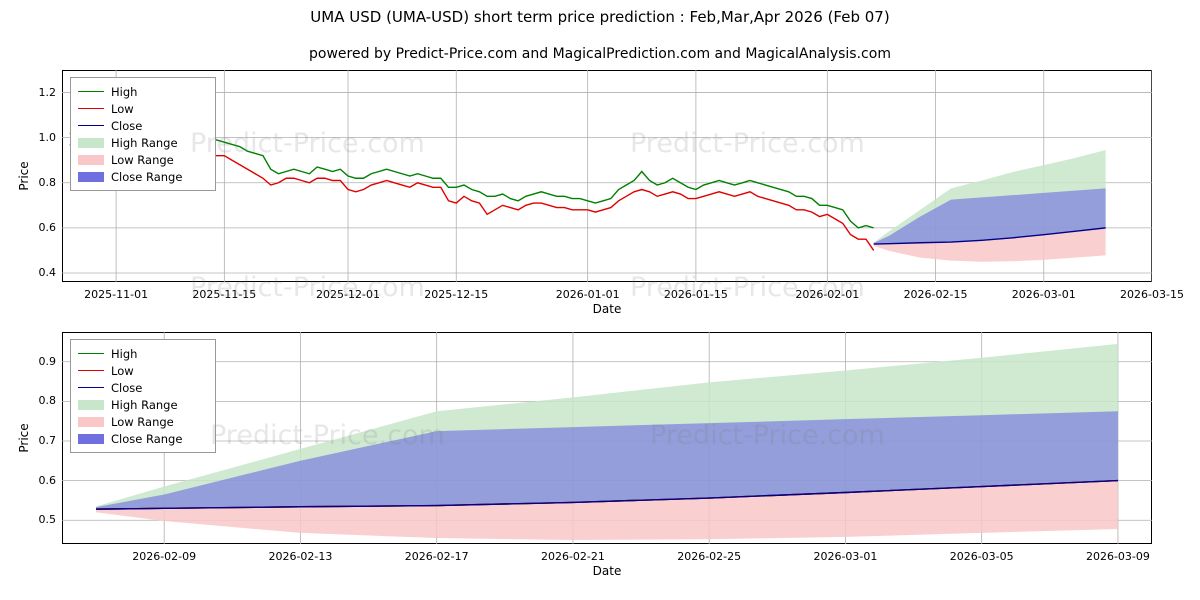 The width and height of the screenshot is (1200, 600). What do you see at coordinates (572, 556) in the screenshot?
I see `x-tick-label: 2026-02-21` at bounding box center [572, 556].